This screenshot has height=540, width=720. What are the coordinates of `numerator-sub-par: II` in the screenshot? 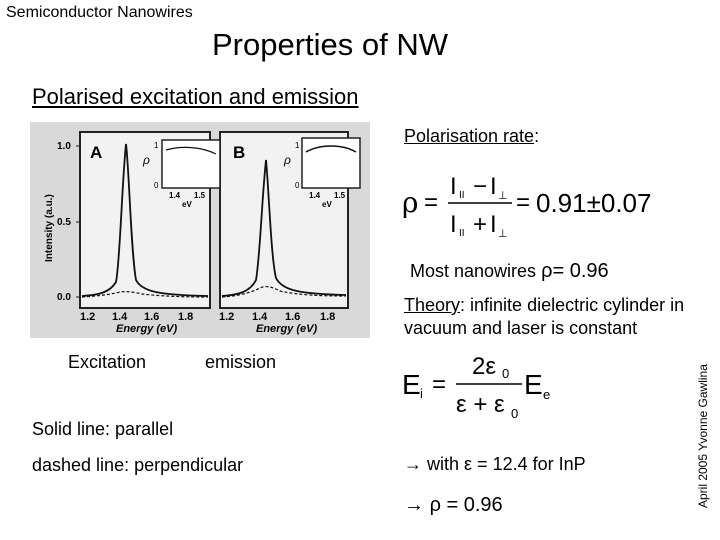 It's located at (462, 195).